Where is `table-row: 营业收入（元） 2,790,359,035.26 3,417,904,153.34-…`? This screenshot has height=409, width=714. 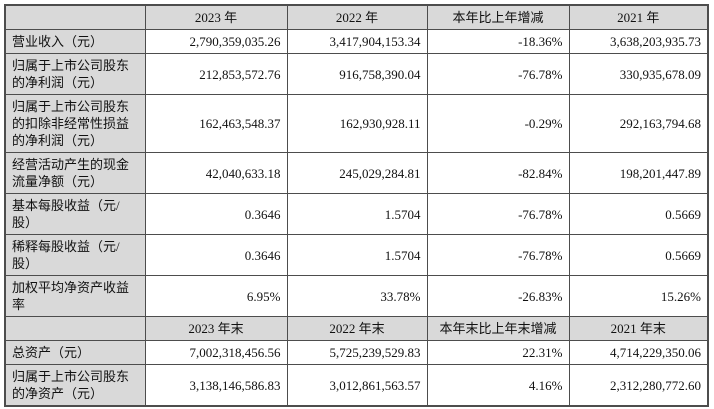 table-row: 营业收入（元） 2,790,359,035.26 3,417,904,153.34-… is located at coordinates (356, 41).